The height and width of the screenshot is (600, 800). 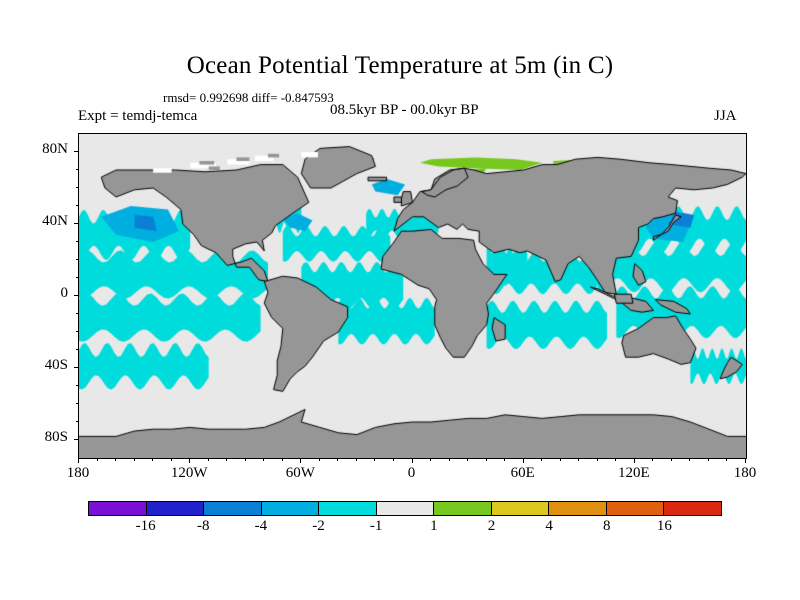 I want to click on y-axis-label: 40S, so click(x=56, y=365).